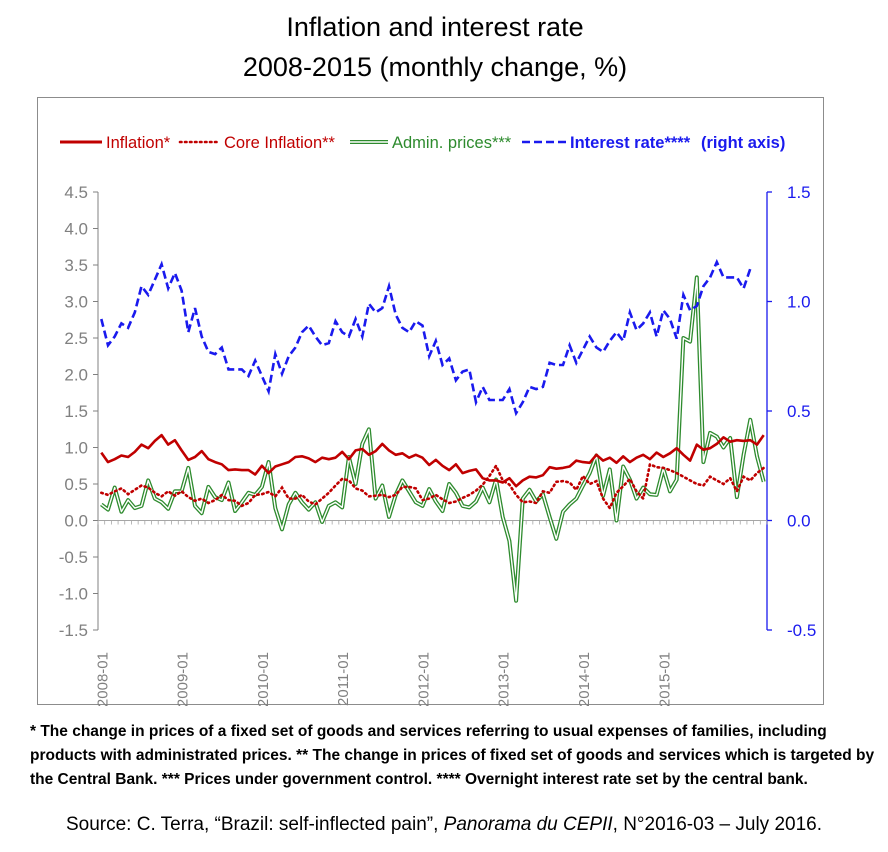  What do you see at coordinates (426, 337) in the screenshot?
I see `series-interest-rate` at bounding box center [426, 337].